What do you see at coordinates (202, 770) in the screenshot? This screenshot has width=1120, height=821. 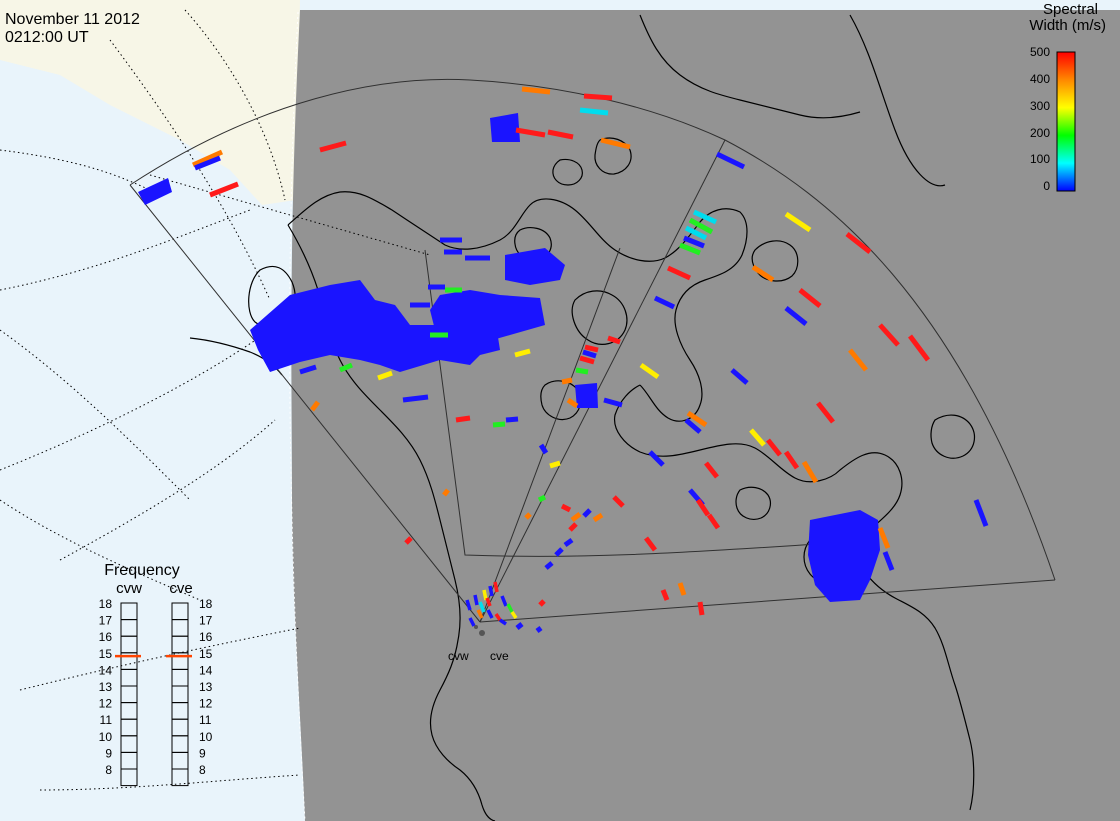 I see `frequency-level-label: 8` at bounding box center [202, 770].